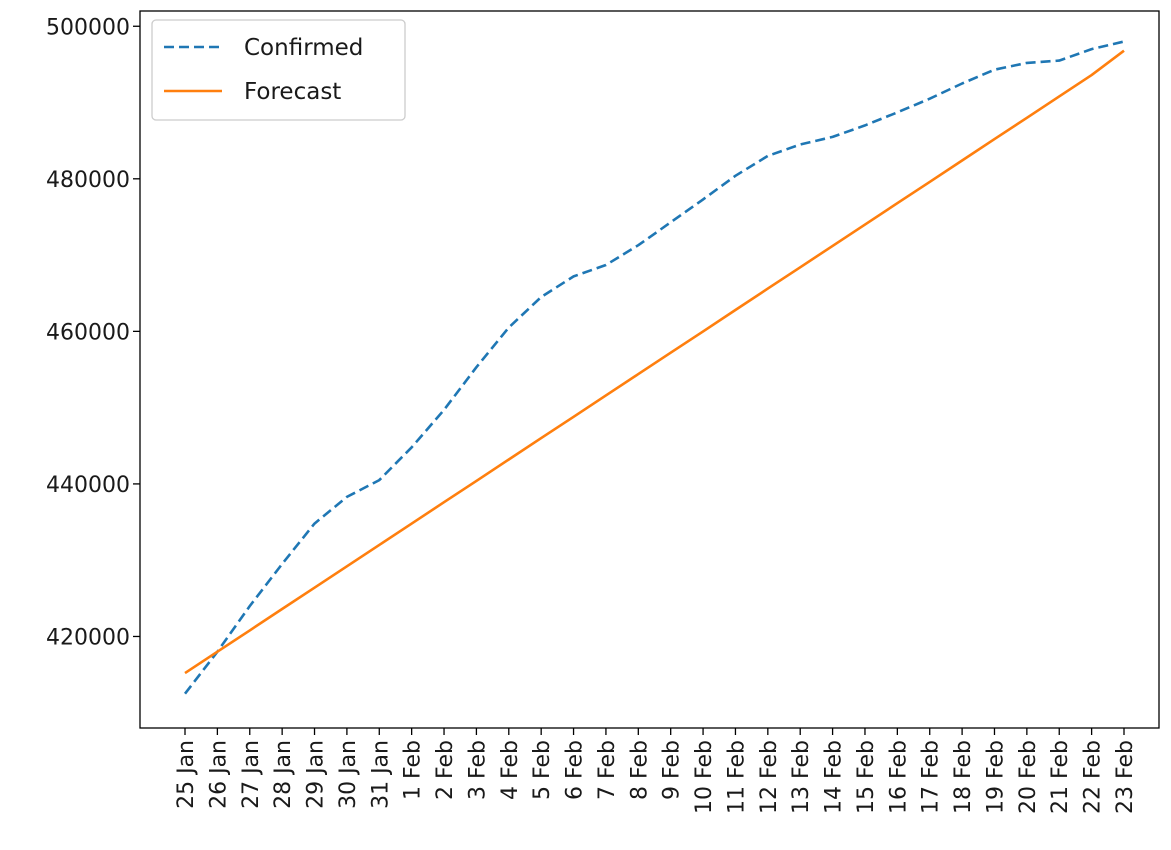 Image resolution: width=1171 pixels, height=850 pixels. What do you see at coordinates (672, 770) in the screenshot?
I see `x-tick-label: 9 Feb` at bounding box center [672, 770].